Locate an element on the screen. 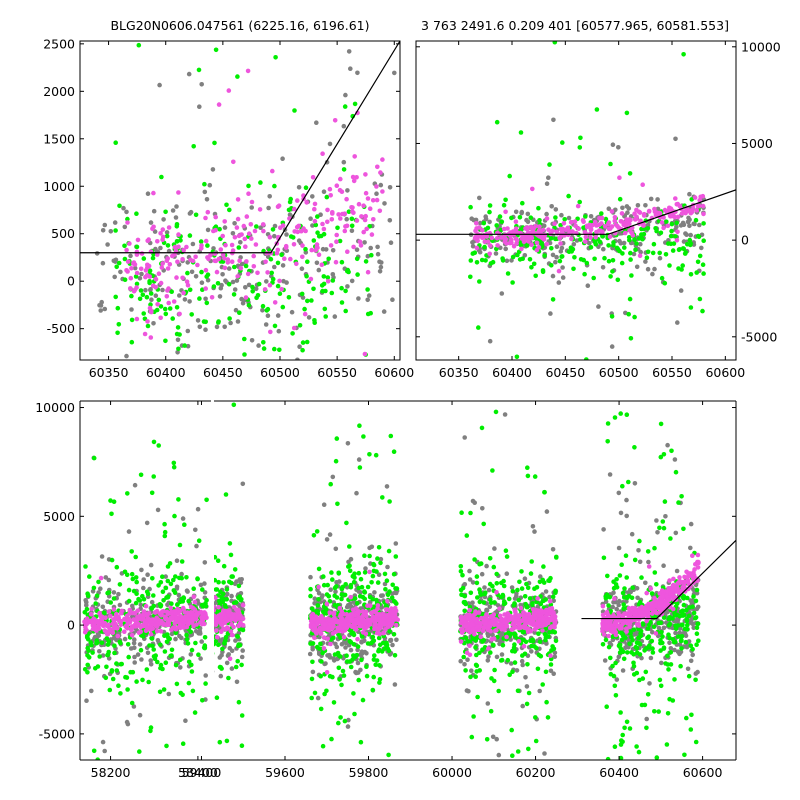 The height and width of the screenshot is (800, 800). y-tick-label: 2500 is located at coordinates (59, 43).